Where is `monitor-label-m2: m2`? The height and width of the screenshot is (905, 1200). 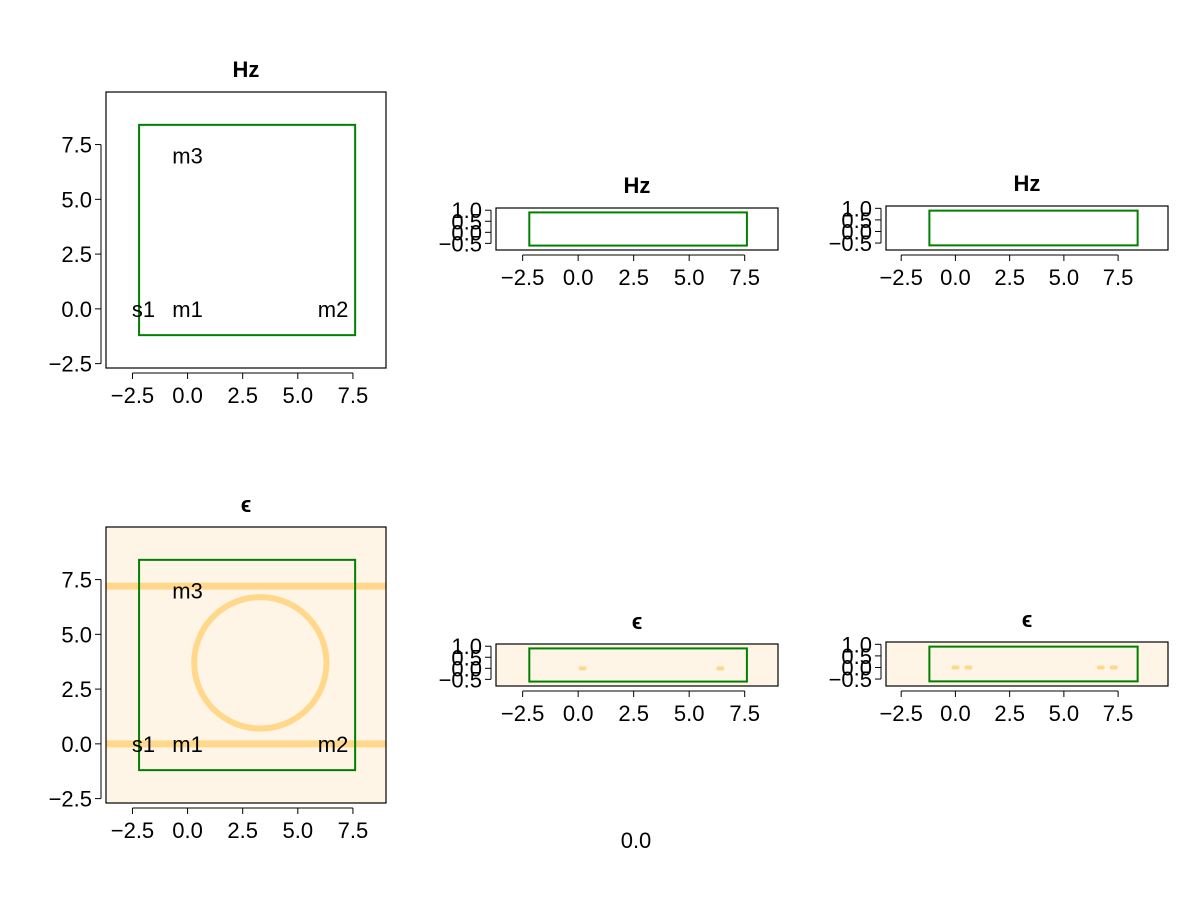 monitor-label-m2: m2 is located at coordinates (333, 309).